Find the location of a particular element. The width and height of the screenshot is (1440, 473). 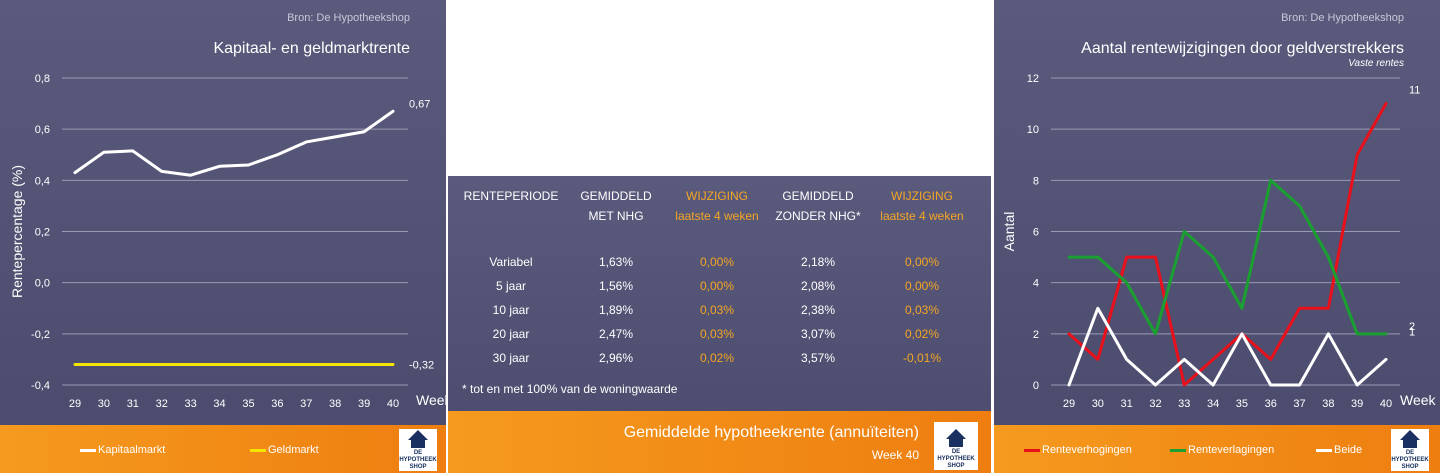

x-tick-label: 39 is located at coordinates (1357, 404).